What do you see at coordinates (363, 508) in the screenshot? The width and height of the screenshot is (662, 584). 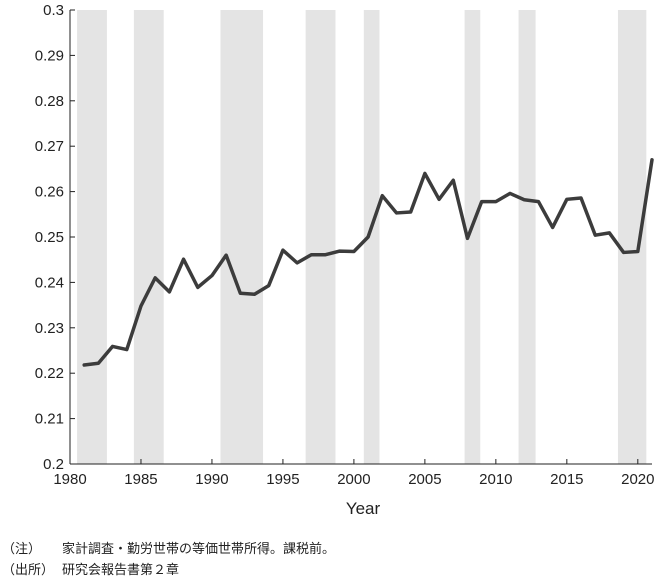 I see `x-axis-title: Year` at bounding box center [363, 508].